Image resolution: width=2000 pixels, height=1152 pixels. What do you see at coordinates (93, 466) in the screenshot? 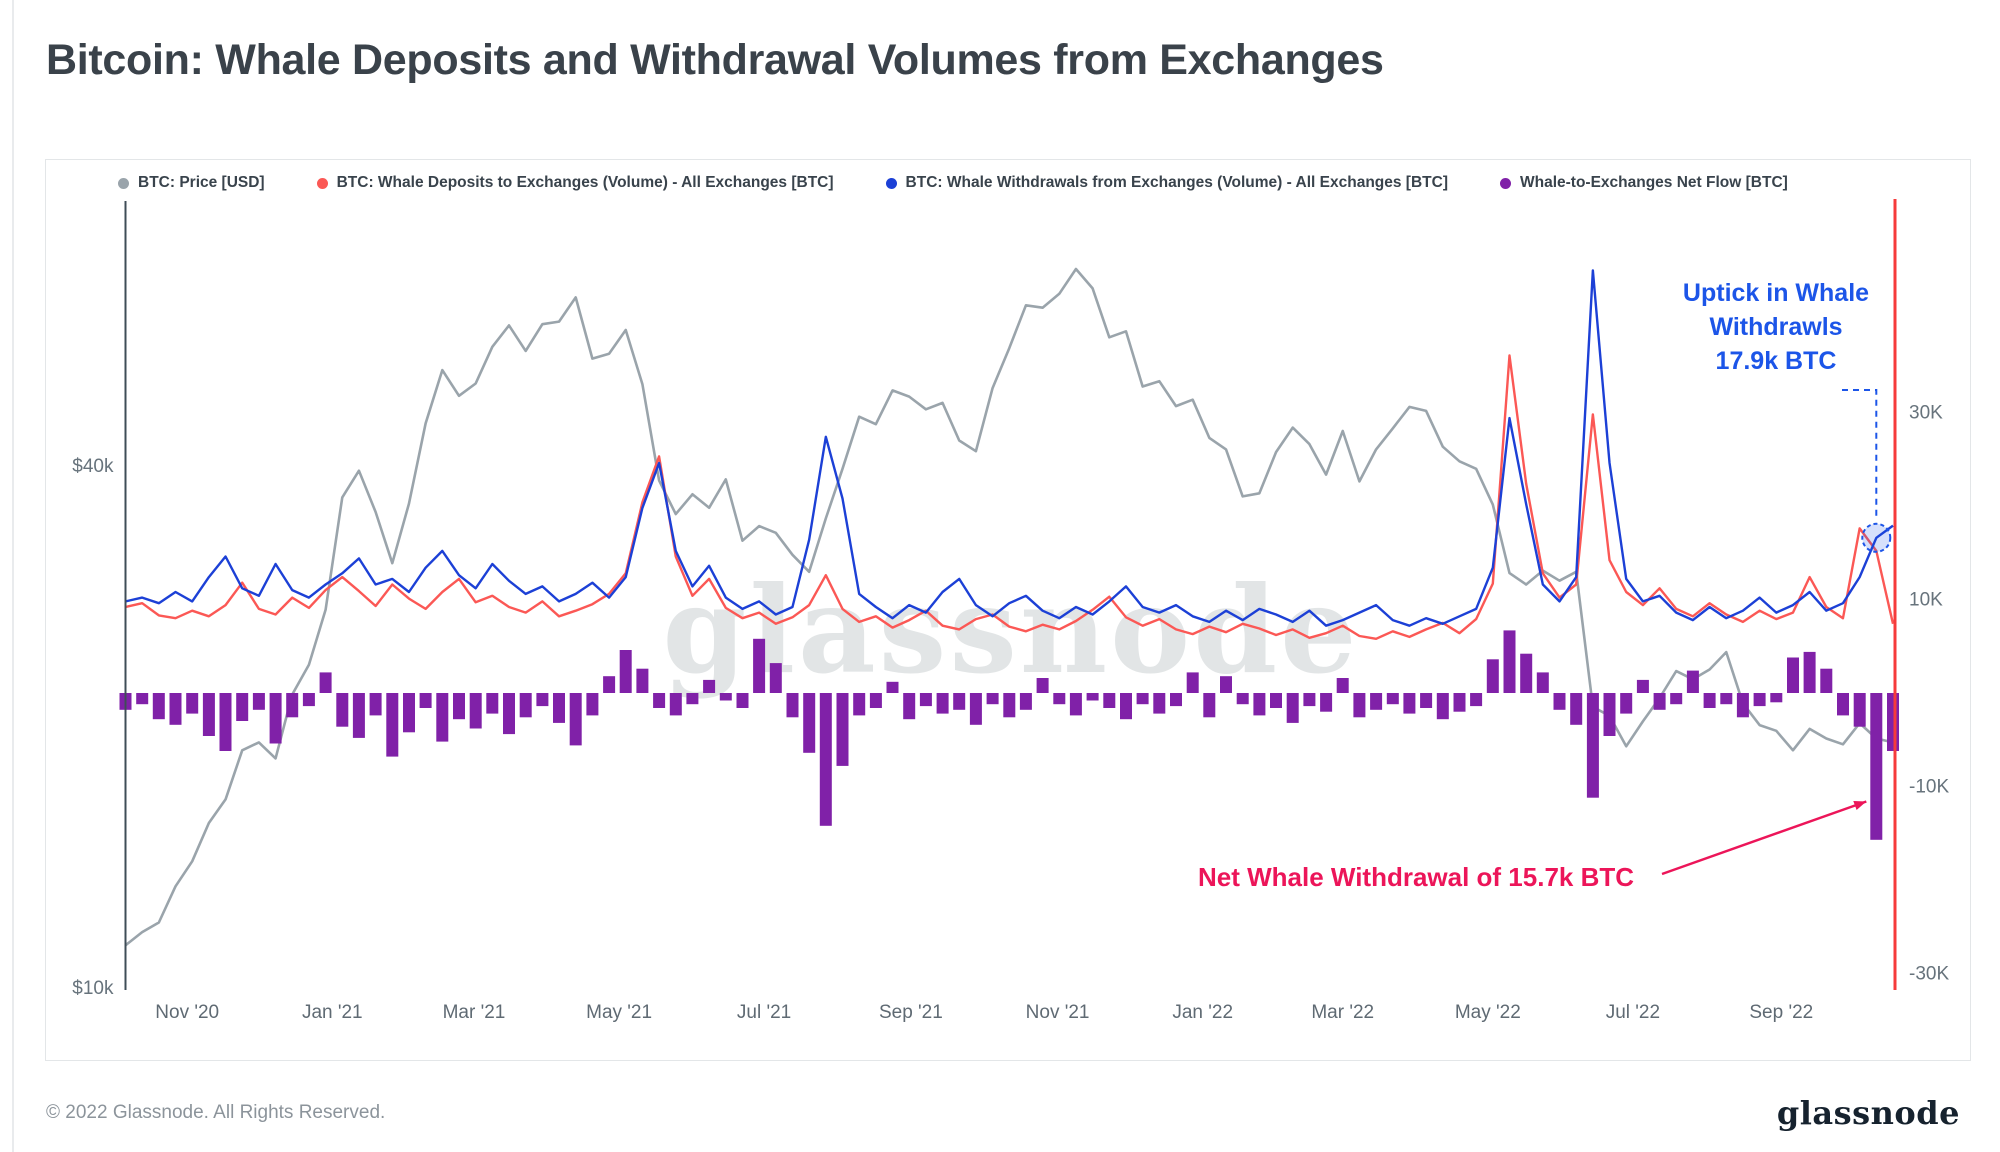
I see `price-axis-label: $40k` at bounding box center [93, 466].